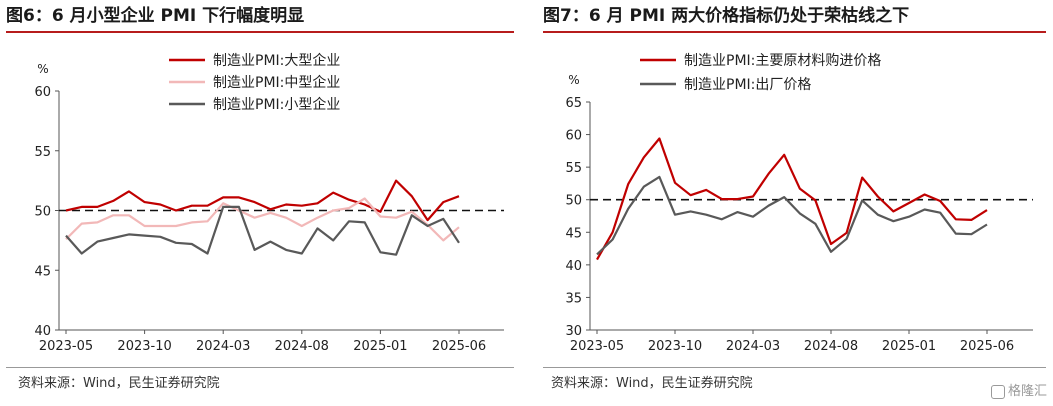 The height and width of the screenshot is (406, 1053). Describe the element at coordinates (276, 60) in the screenshot. I see `legend-label-1: 制造业PMI:大型企业` at that location.